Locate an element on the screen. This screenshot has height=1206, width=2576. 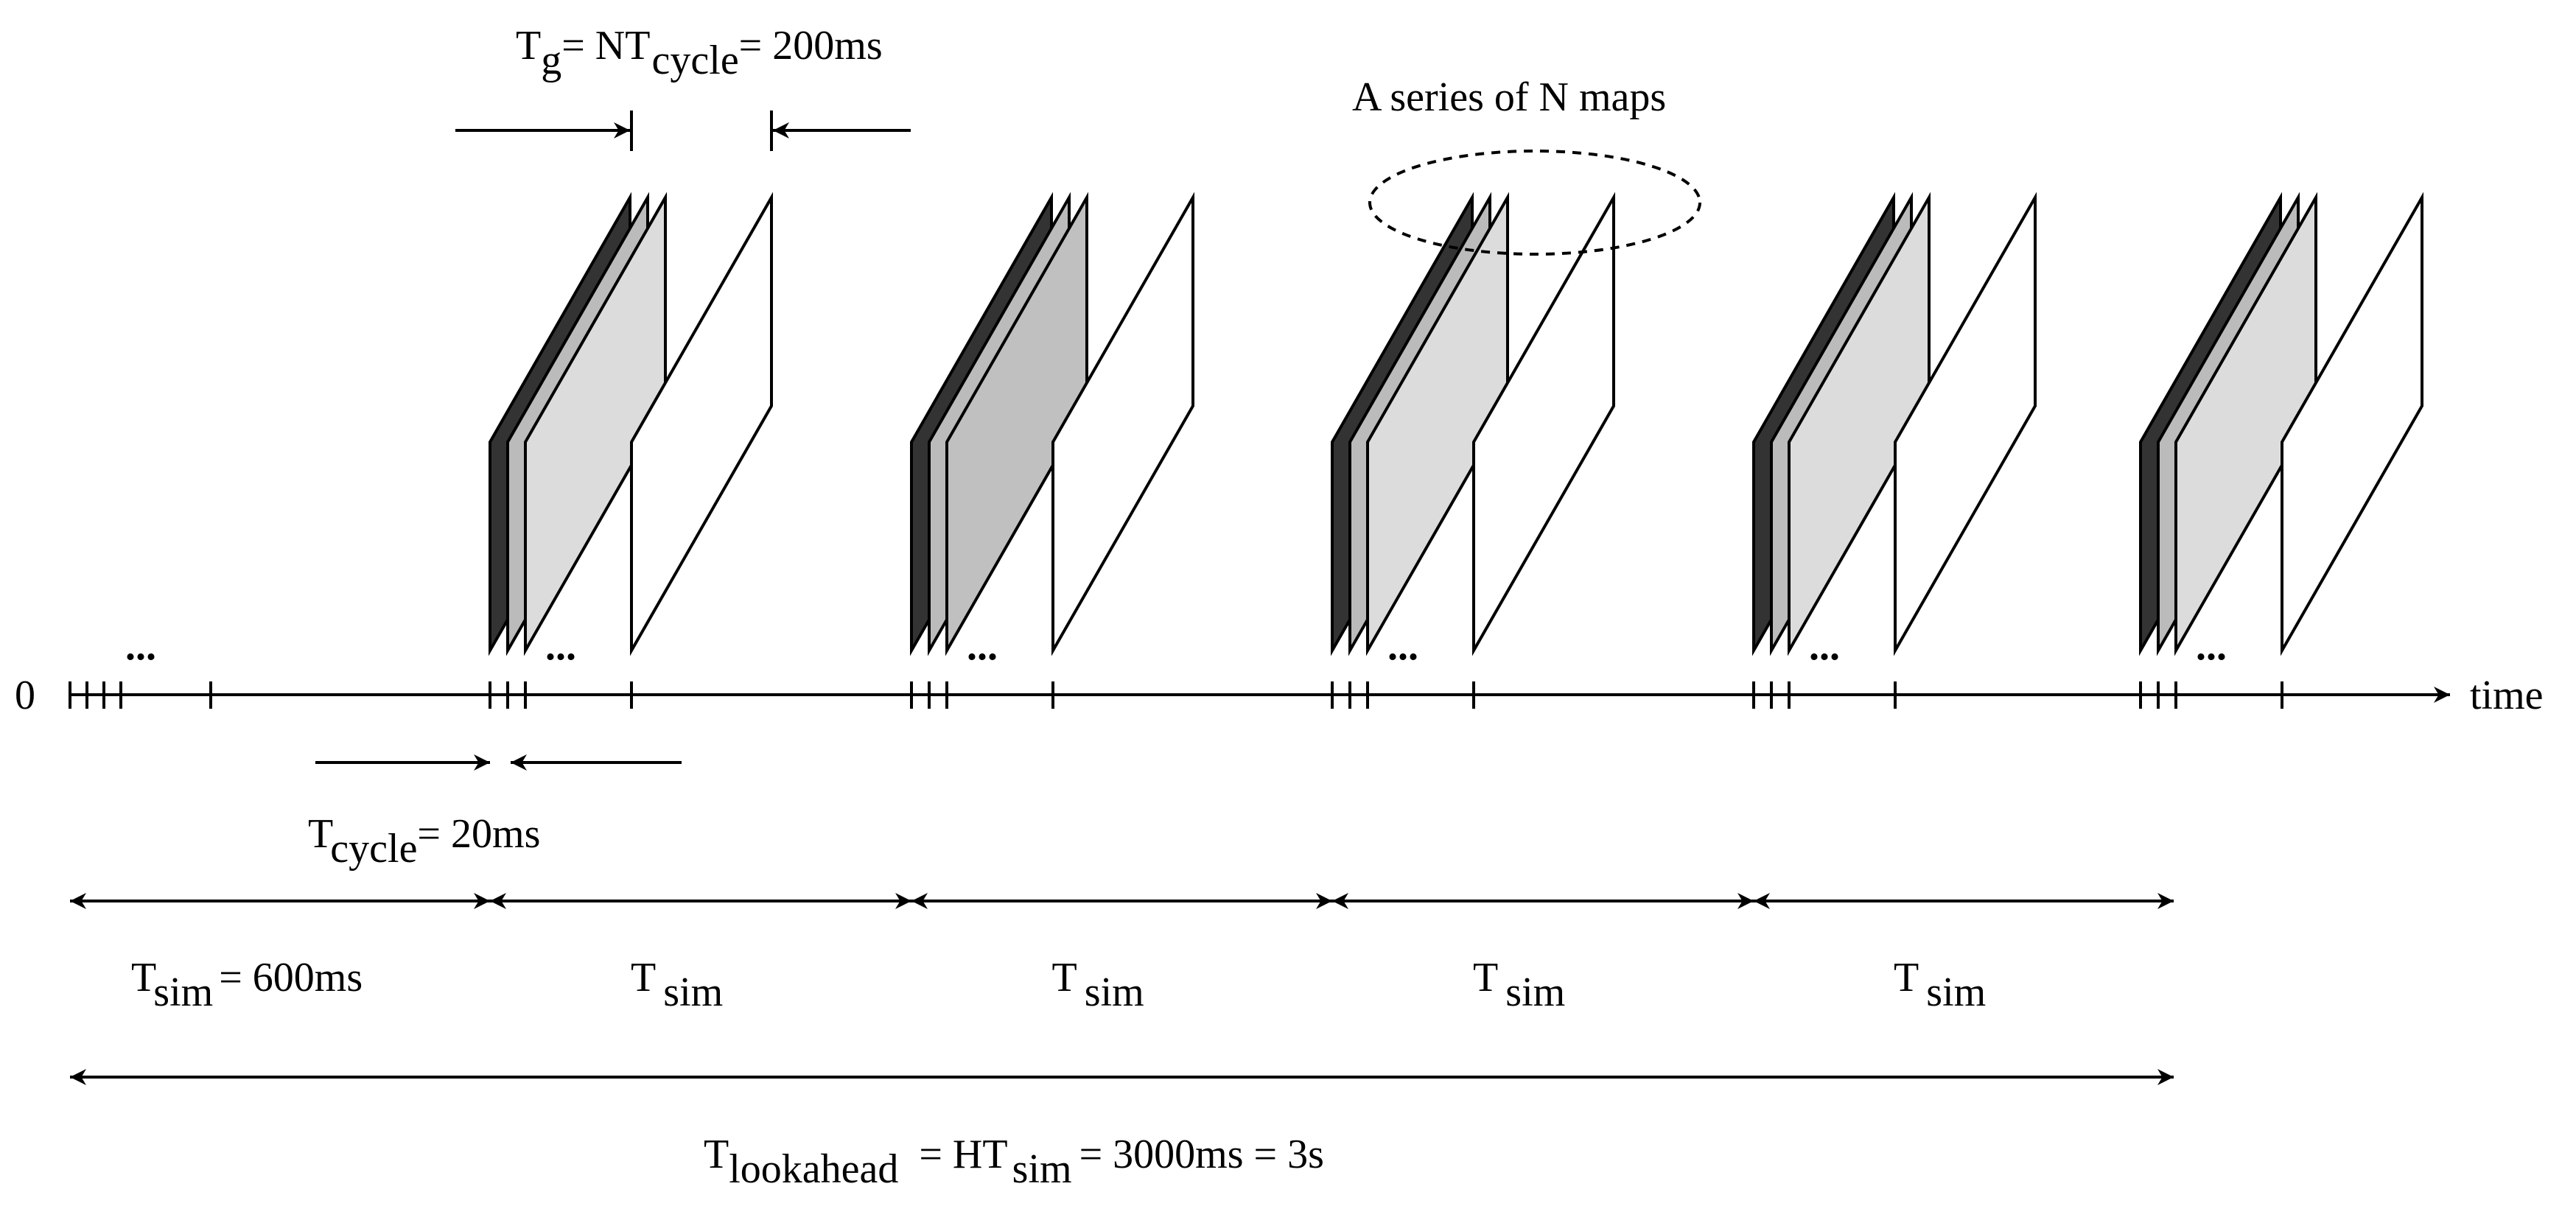
tg-eq-nt: = NT is located at coordinates (605, 46).